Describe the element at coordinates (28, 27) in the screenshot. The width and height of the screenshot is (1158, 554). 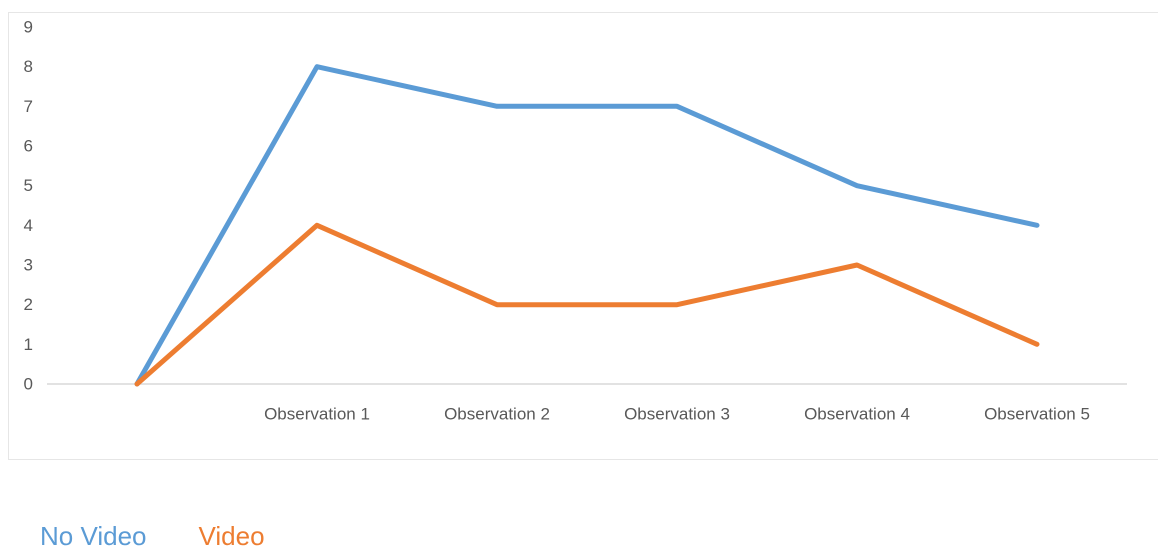
I see `y-tick-label: 9` at that location.